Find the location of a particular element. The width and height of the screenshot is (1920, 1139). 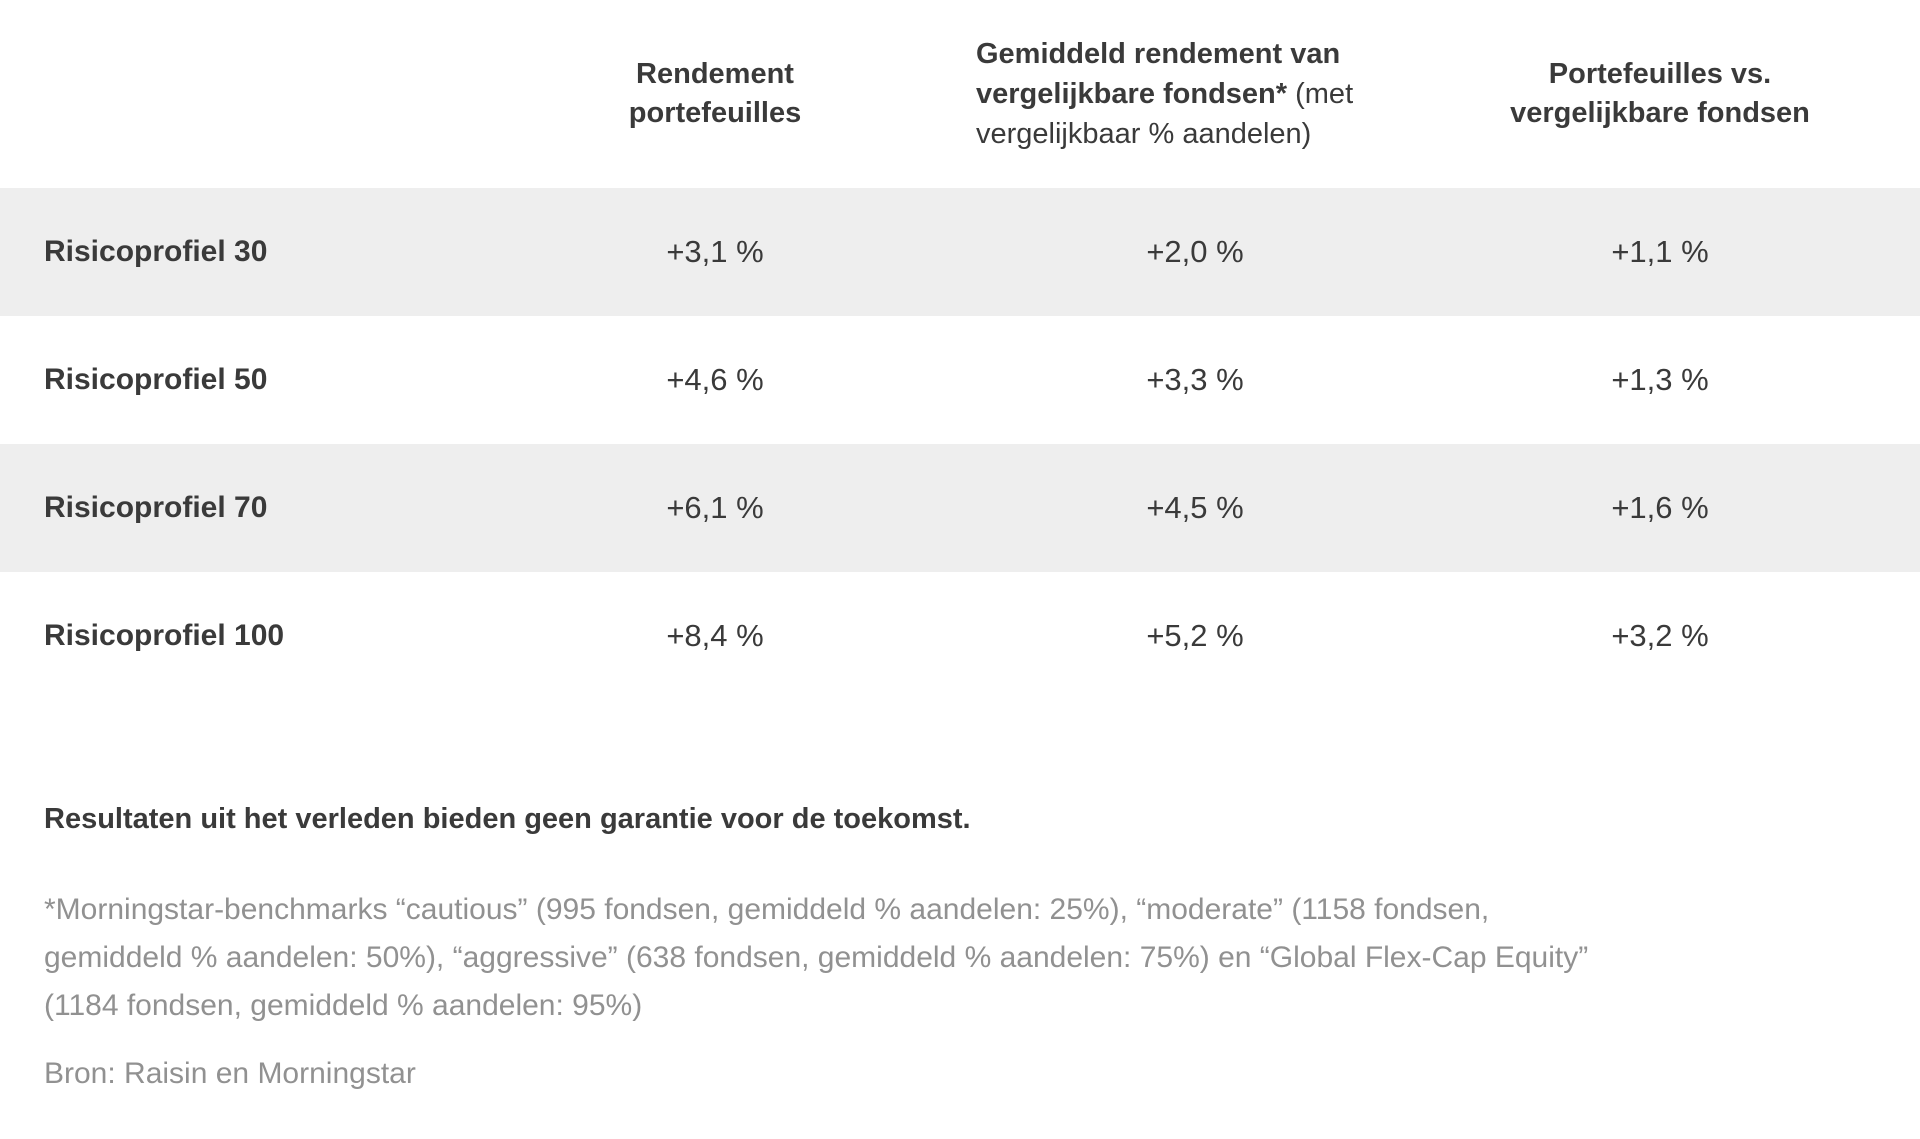

cell-portfolio-return: +6,1 % is located at coordinates (715, 507).